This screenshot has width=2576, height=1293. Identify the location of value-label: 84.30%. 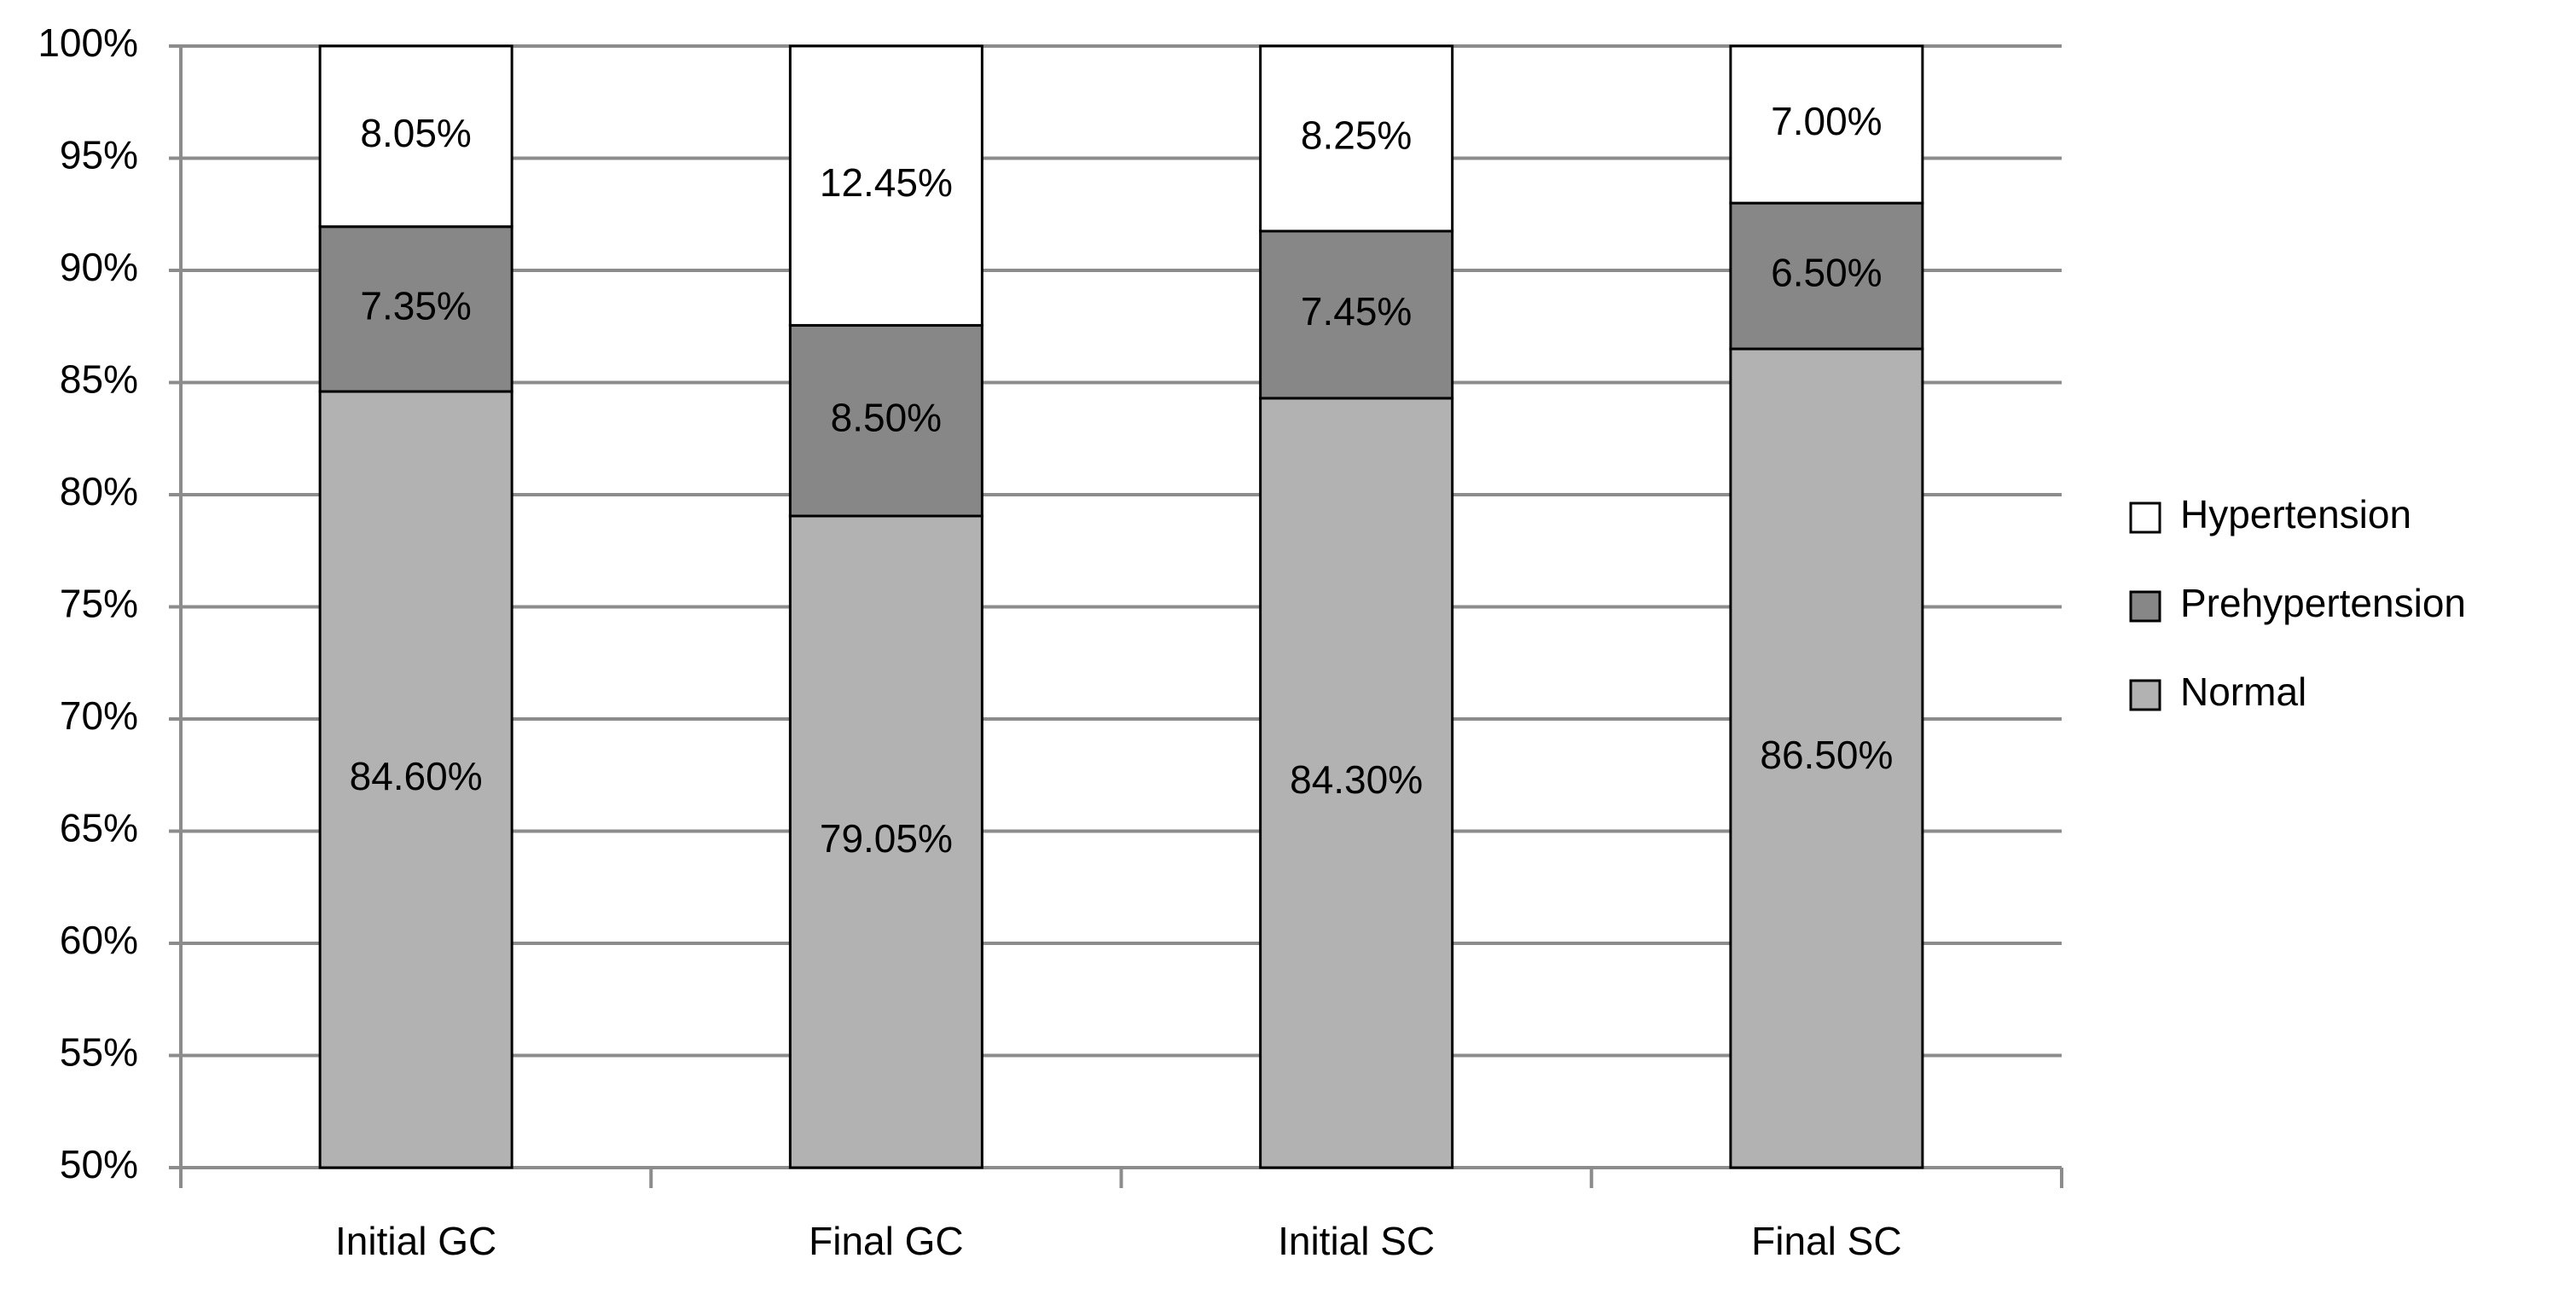
(1356, 779).